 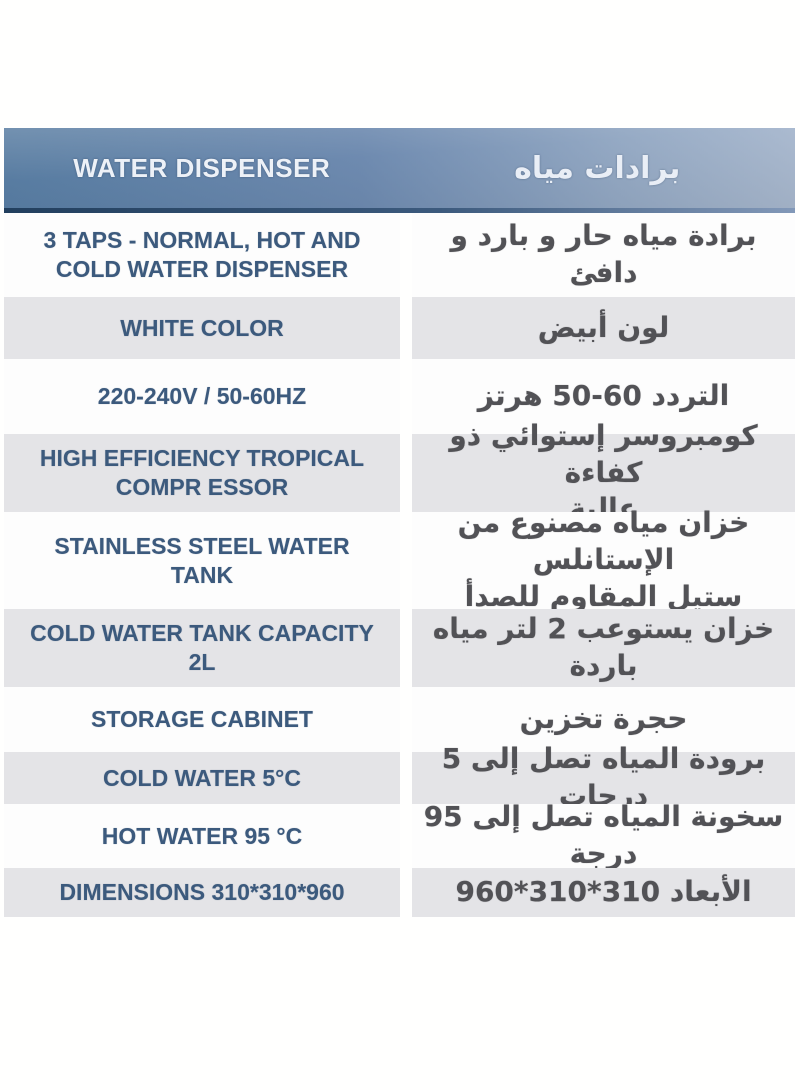 What do you see at coordinates (202, 473) in the screenshot?
I see `spec-cell-english: HIGH EFFICIENCY TROPICAL COMPR ESSOR` at bounding box center [202, 473].